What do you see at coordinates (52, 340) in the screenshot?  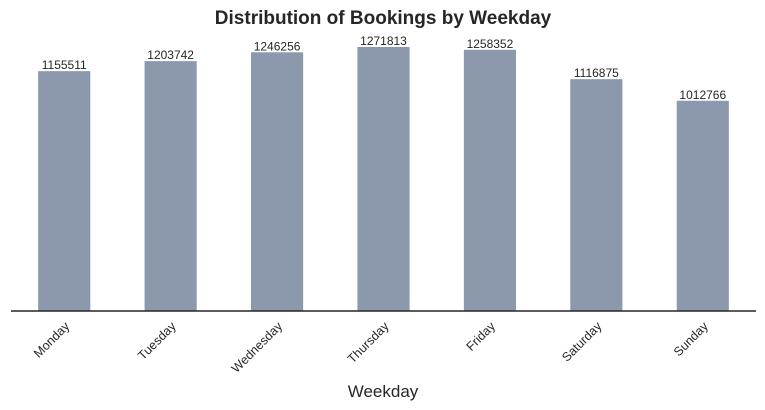 I see `x-tick-label-monday: Monday` at bounding box center [52, 340].